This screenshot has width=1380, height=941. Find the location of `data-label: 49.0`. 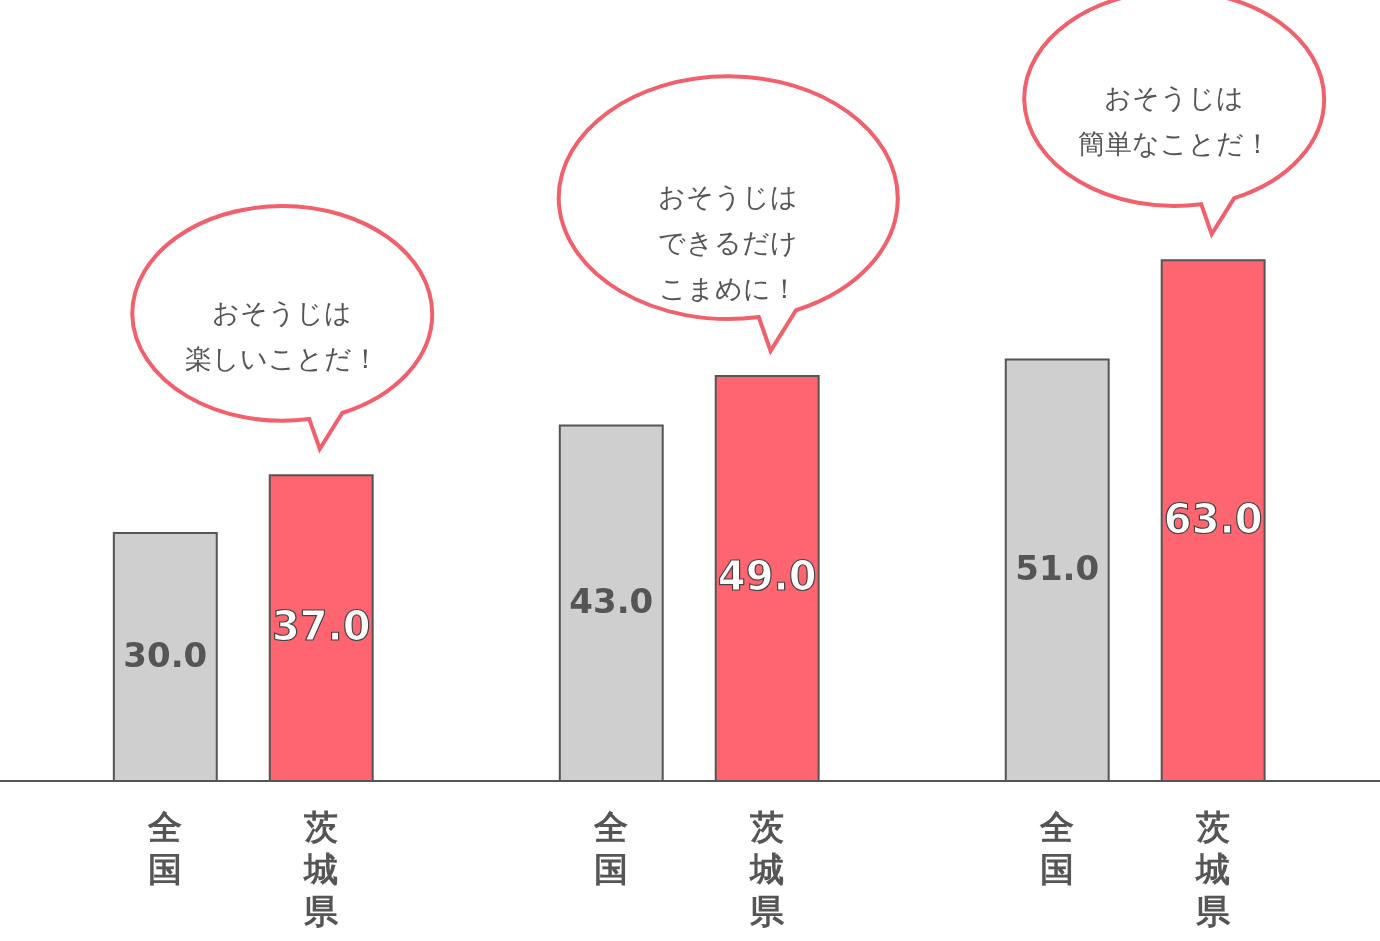

data-label: 49.0 is located at coordinates (767, 576).